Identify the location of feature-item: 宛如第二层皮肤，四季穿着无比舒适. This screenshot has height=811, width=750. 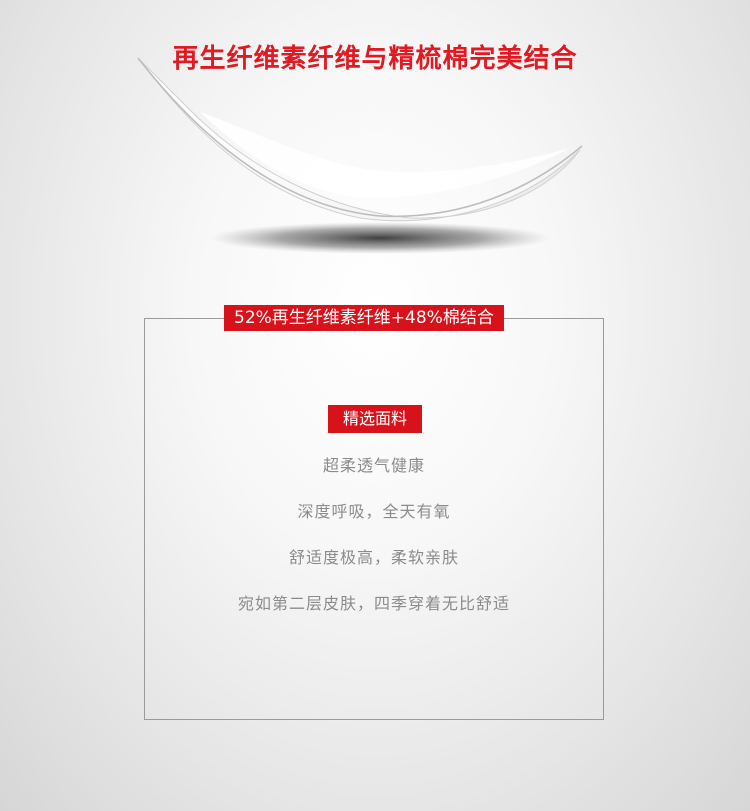
(373, 603).